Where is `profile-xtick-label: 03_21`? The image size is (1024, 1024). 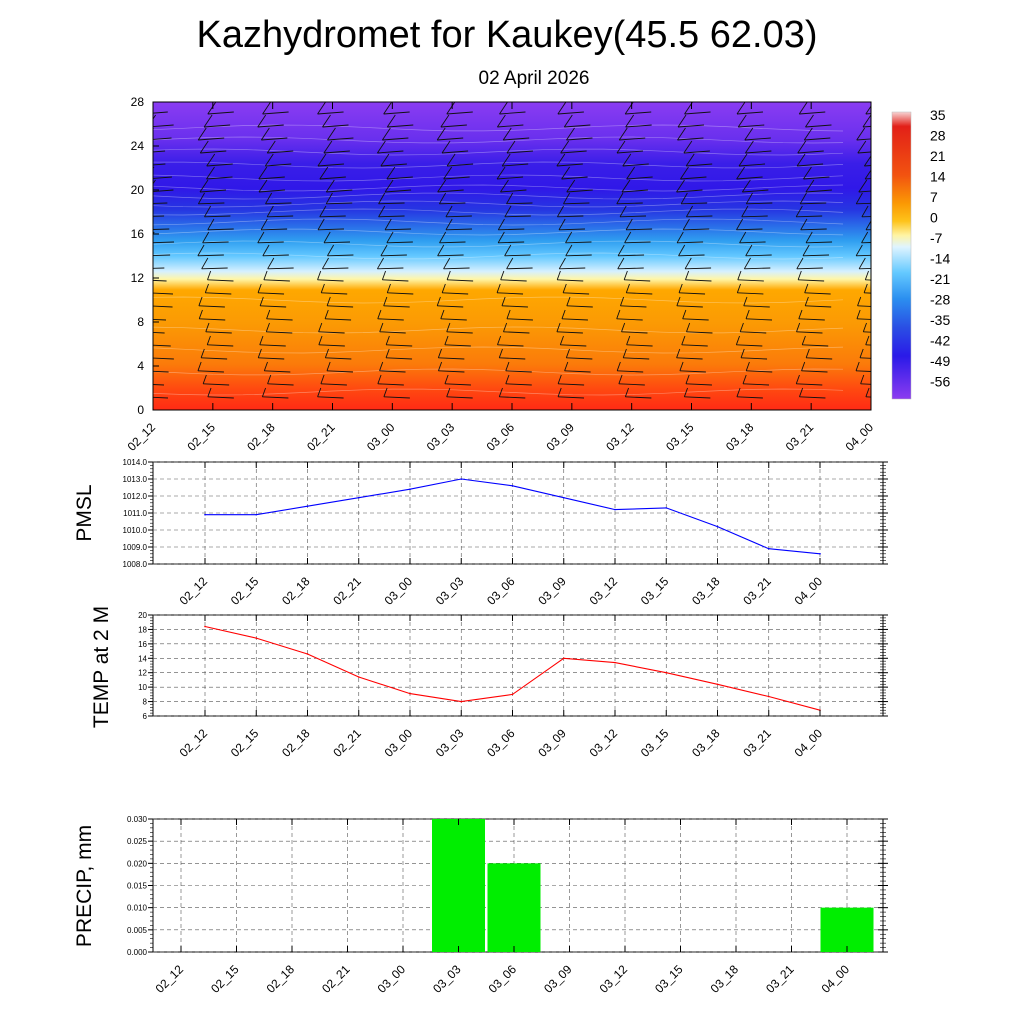 profile-xtick-label: 03_21 is located at coordinates (800, 437).